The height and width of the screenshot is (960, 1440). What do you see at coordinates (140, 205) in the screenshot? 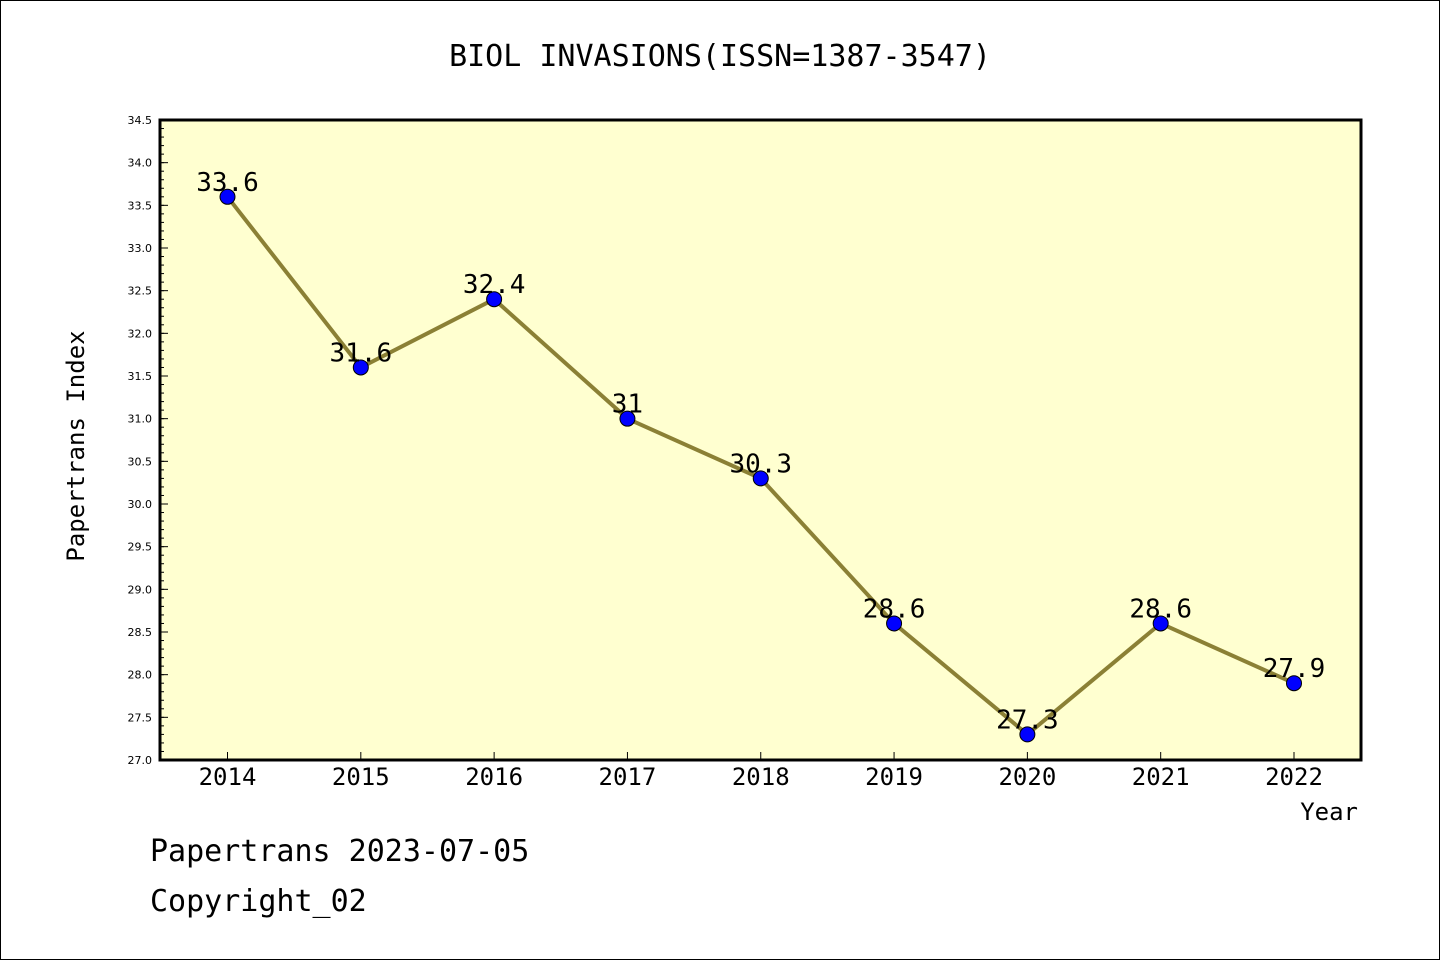
I see `y-tick-label: 33.5` at bounding box center [140, 205].